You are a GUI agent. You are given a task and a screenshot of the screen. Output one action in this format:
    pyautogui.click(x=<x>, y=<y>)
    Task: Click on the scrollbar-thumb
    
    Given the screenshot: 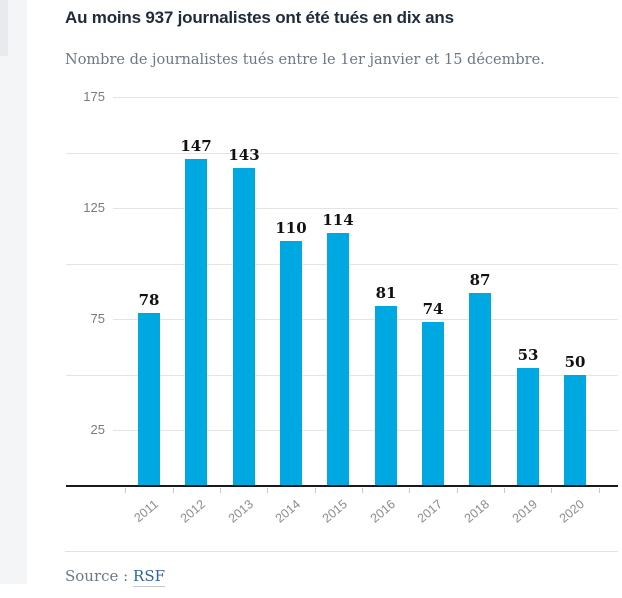 What is the action you would take?
    pyautogui.click(x=4, y=28)
    